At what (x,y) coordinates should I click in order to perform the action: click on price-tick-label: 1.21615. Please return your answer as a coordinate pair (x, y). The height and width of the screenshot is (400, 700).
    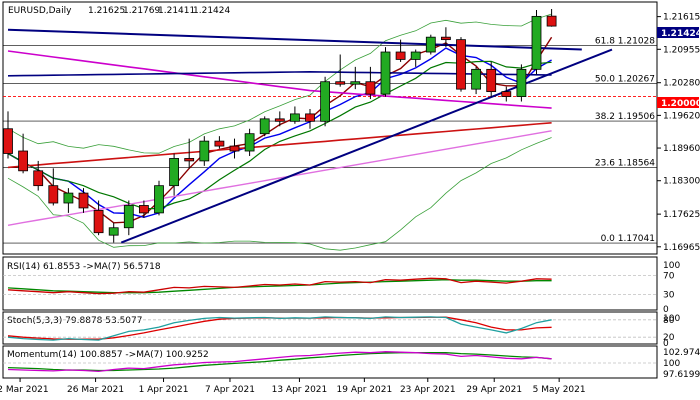
    Looking at the image, I should click on (681, 18).